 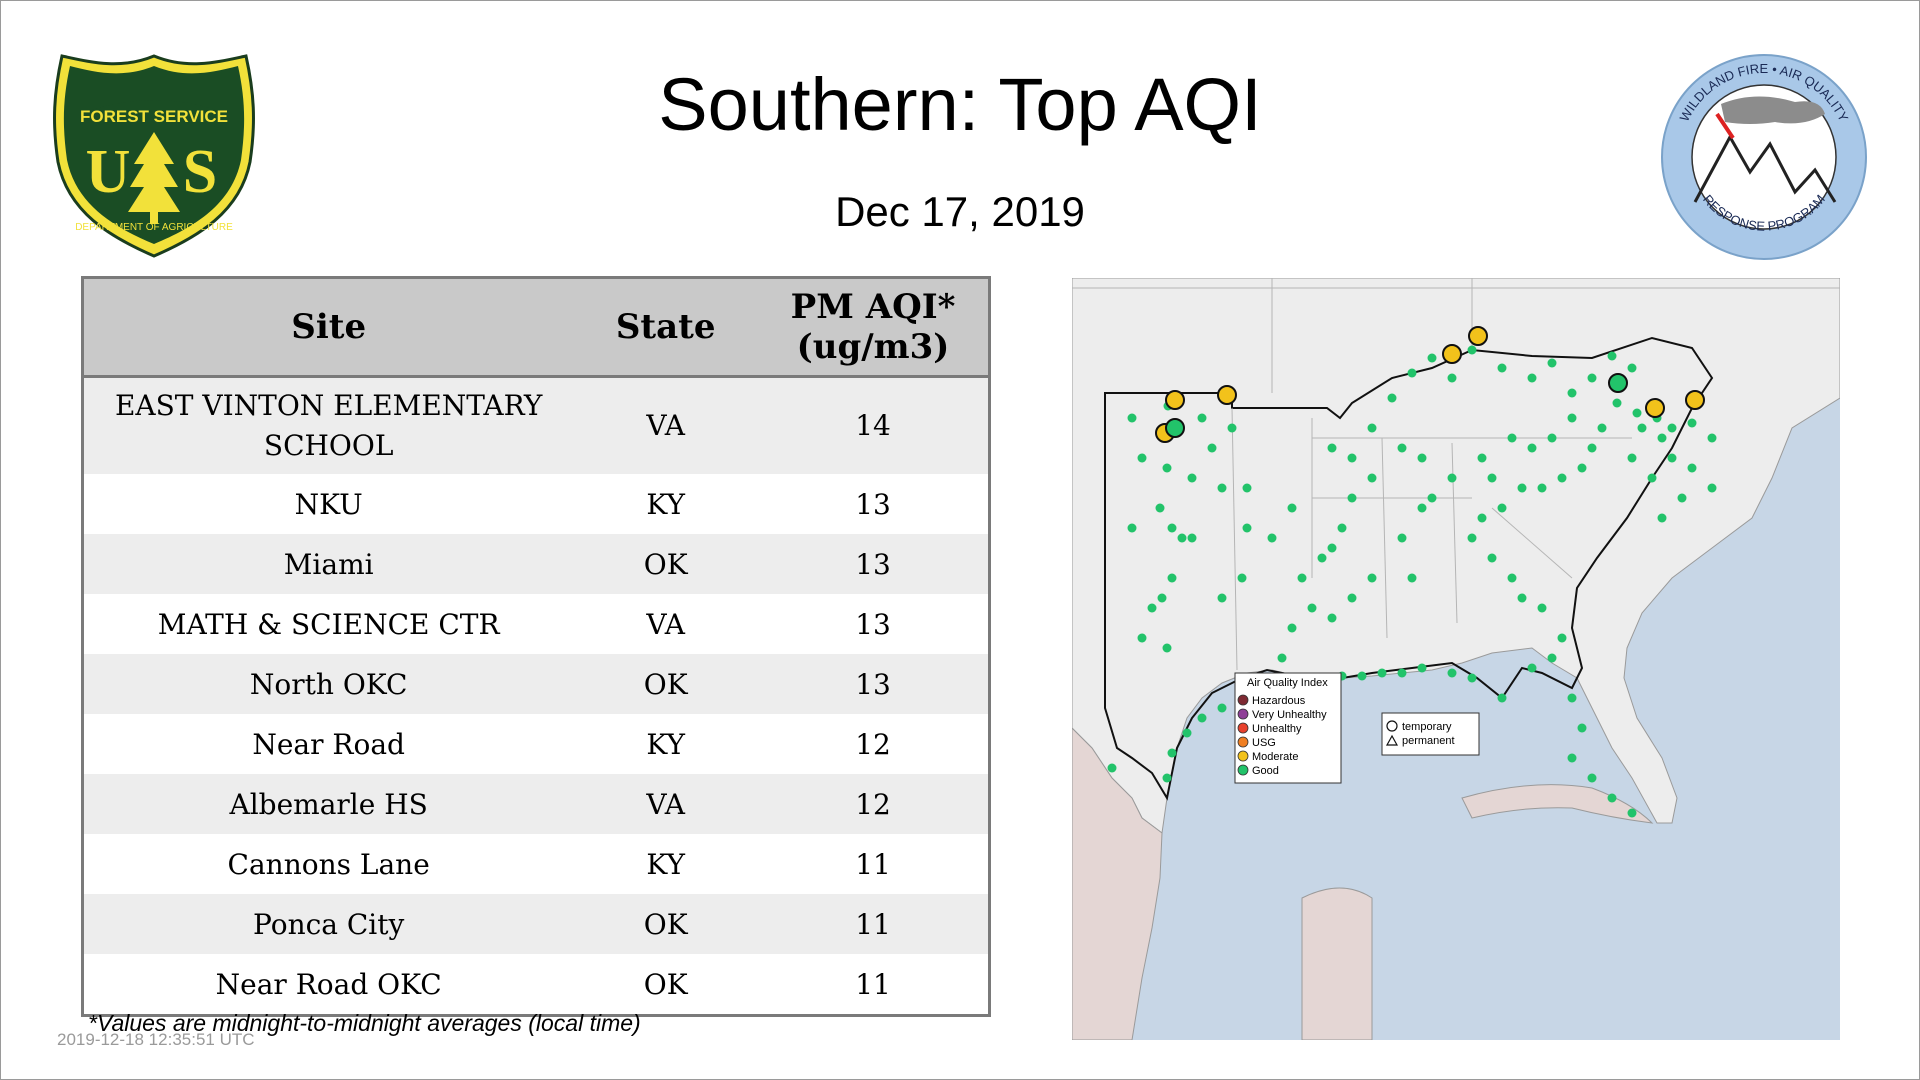 What do you see at coordinates (1337, 963) in the screenshot?
I see `yucatan-land` at bounding box center [1337, 963].